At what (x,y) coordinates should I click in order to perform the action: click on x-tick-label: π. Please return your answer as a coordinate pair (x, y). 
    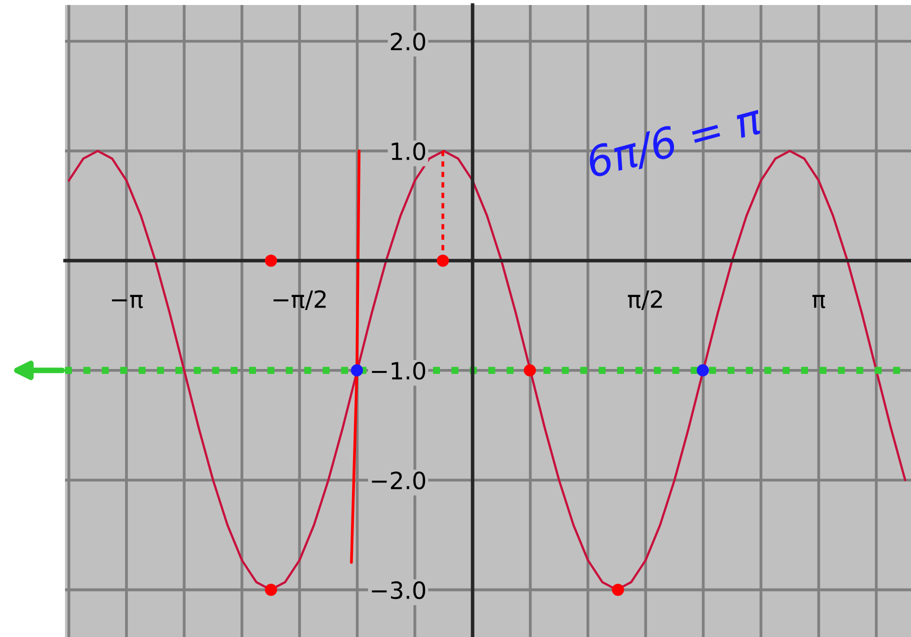
    Looking at the image, I should click on (819, 301).